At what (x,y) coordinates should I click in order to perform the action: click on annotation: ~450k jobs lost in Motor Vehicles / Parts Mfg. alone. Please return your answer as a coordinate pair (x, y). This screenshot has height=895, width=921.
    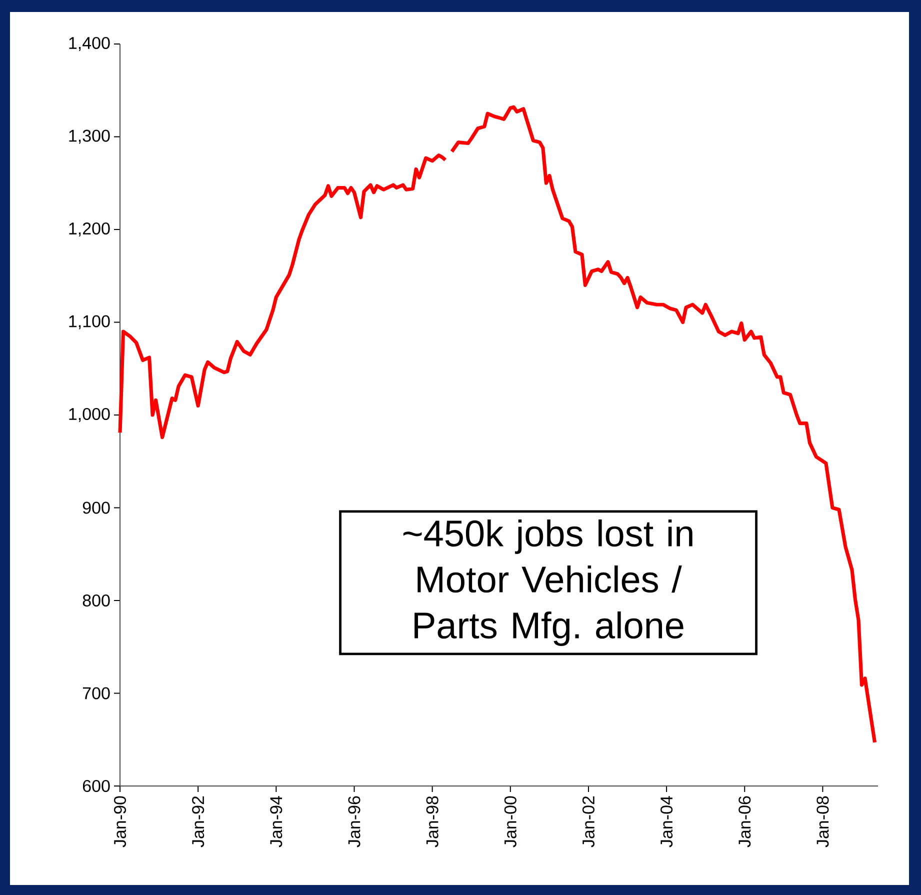
    Looking at the image, I should click on (547, 582).